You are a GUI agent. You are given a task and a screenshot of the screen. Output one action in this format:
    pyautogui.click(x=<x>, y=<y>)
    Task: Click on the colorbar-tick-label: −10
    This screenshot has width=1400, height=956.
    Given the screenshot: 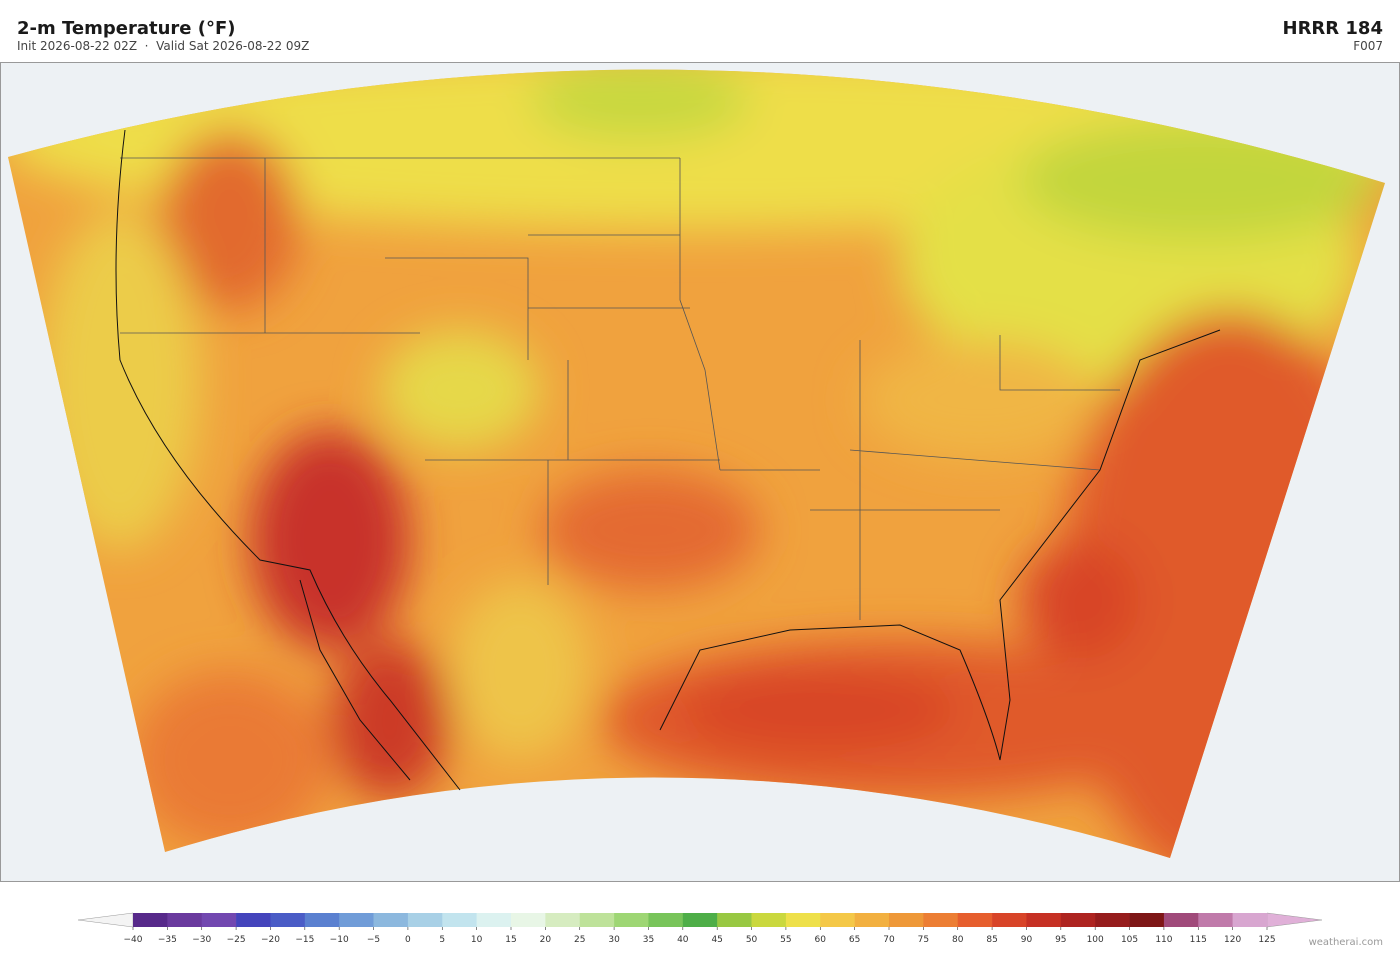 What is the action you would take?
    pyautogui.click(x=339, y=940)
    